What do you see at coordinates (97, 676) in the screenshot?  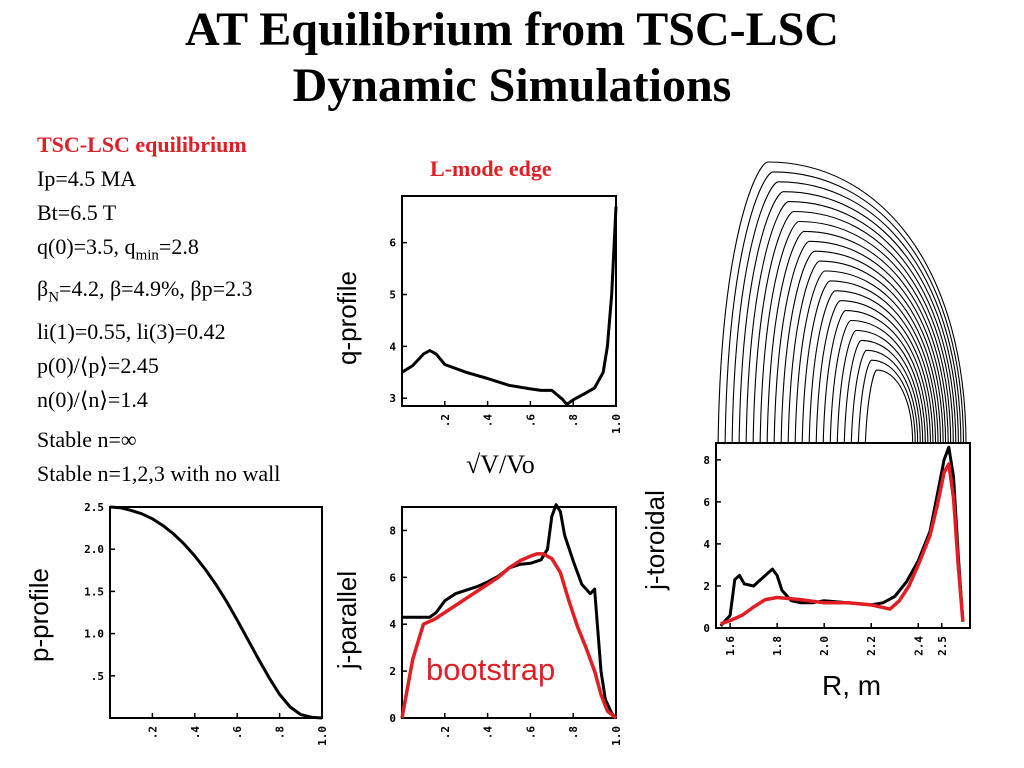 I see `chart-p-ytick-label: .5` at bounding box center [97, 676].